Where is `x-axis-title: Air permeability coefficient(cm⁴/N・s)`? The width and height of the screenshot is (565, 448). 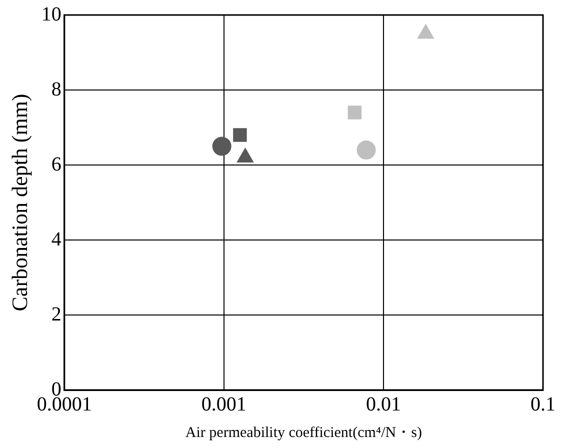 x-axis-title: Air permeability coefficient(cm⁴/N・s) is located at coordinates (303, 432).